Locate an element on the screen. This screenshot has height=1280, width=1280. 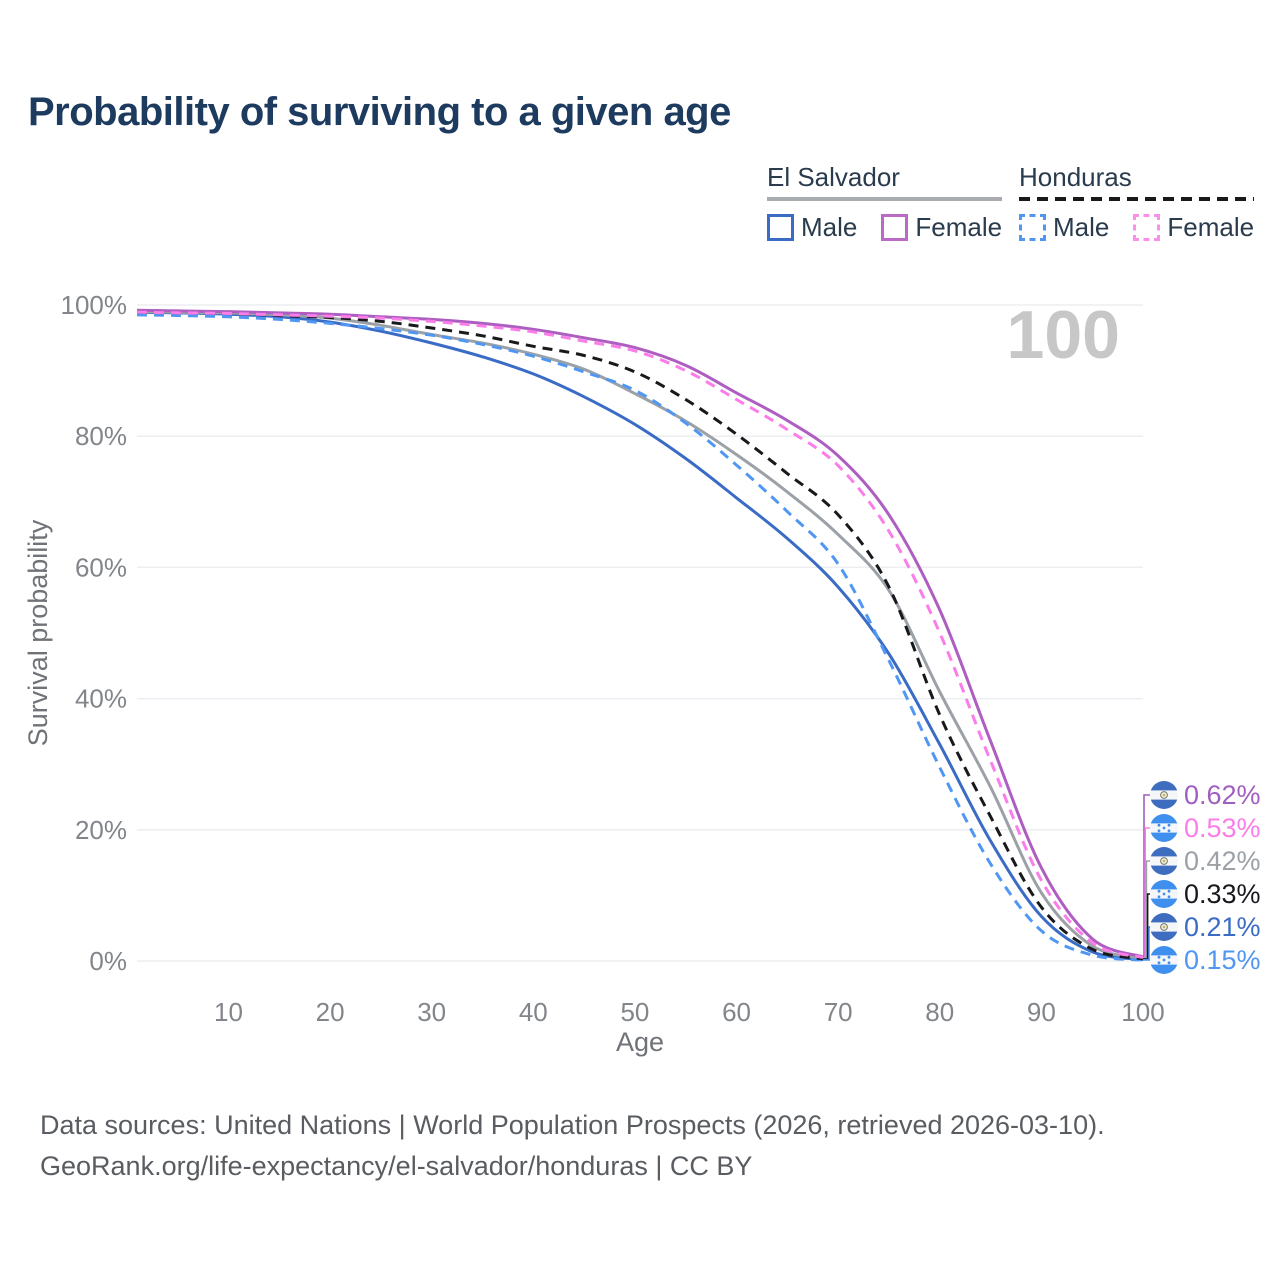
end-value-label-honduras-total: 0.33% is located at coordinates (1222, 894).